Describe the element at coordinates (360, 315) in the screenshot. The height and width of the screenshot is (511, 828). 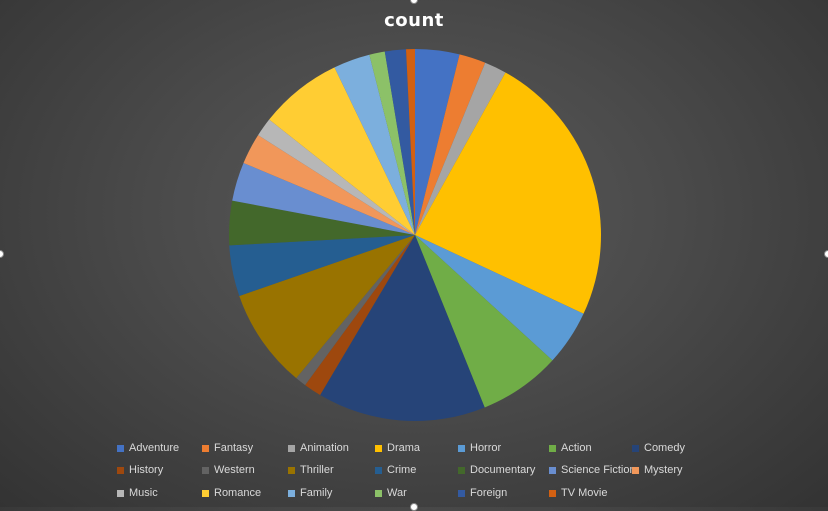
I see `pie-slice-history` at that location.